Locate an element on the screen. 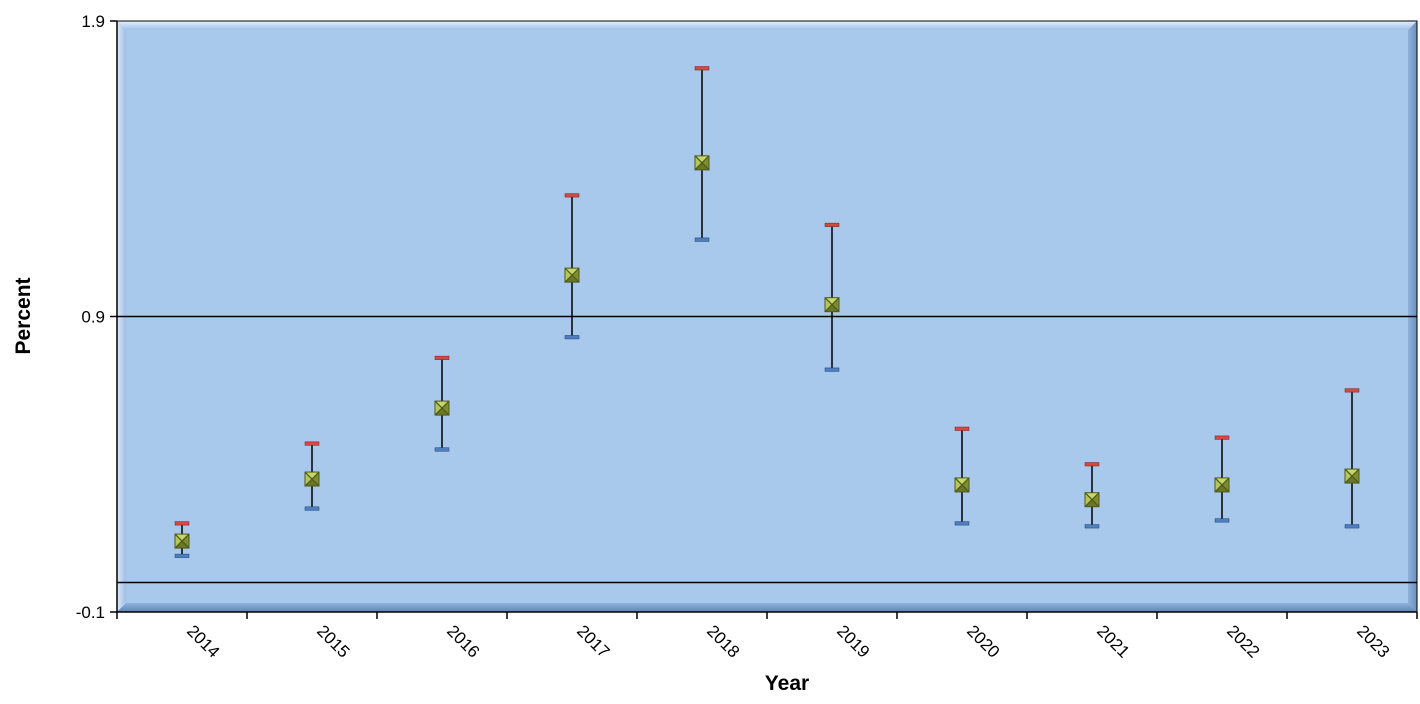 The height and width of the screenshot is (704, 1420). data-point-2020 is located at coordinates (962, 476).